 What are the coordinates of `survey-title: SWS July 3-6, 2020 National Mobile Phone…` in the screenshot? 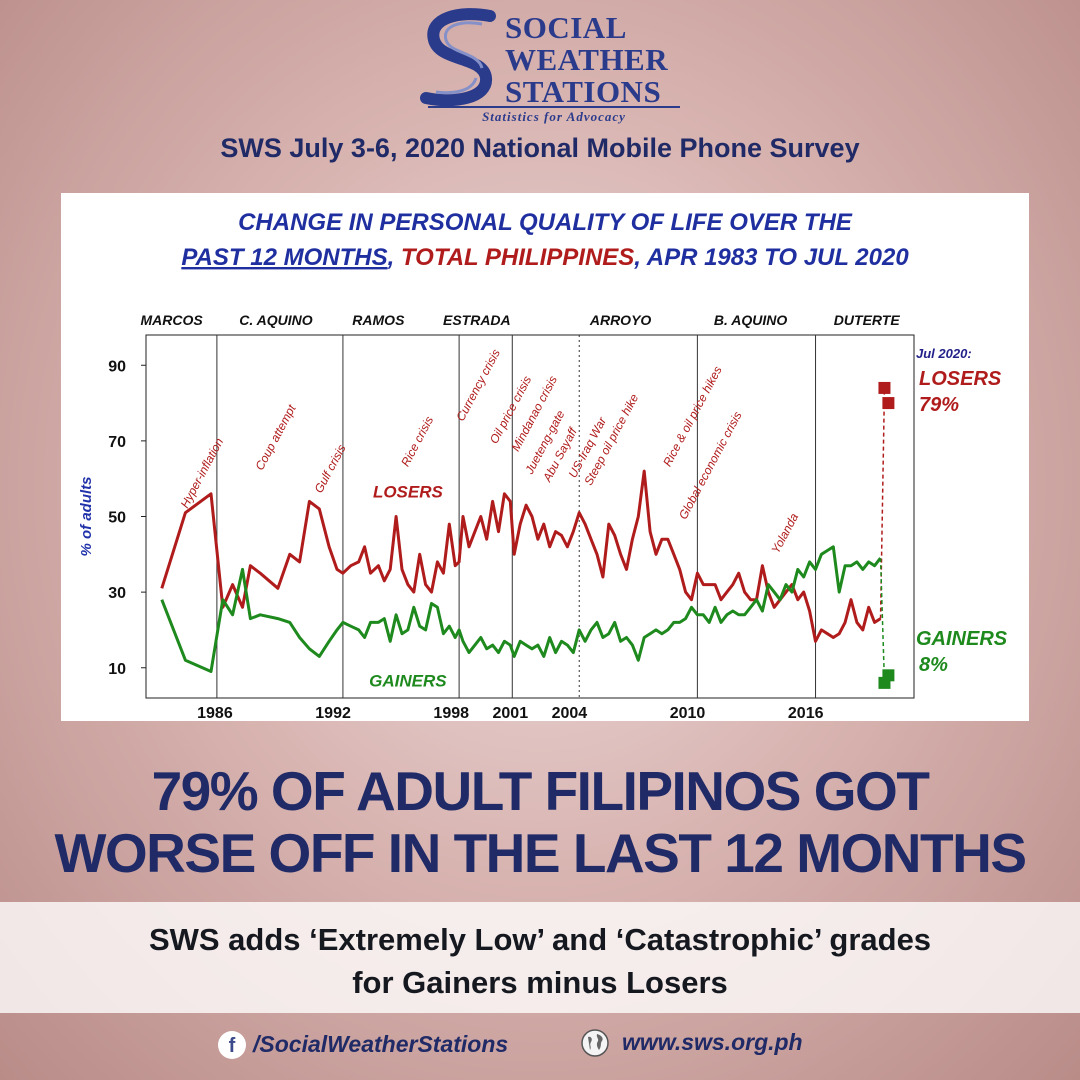 It's located at (540, 148).